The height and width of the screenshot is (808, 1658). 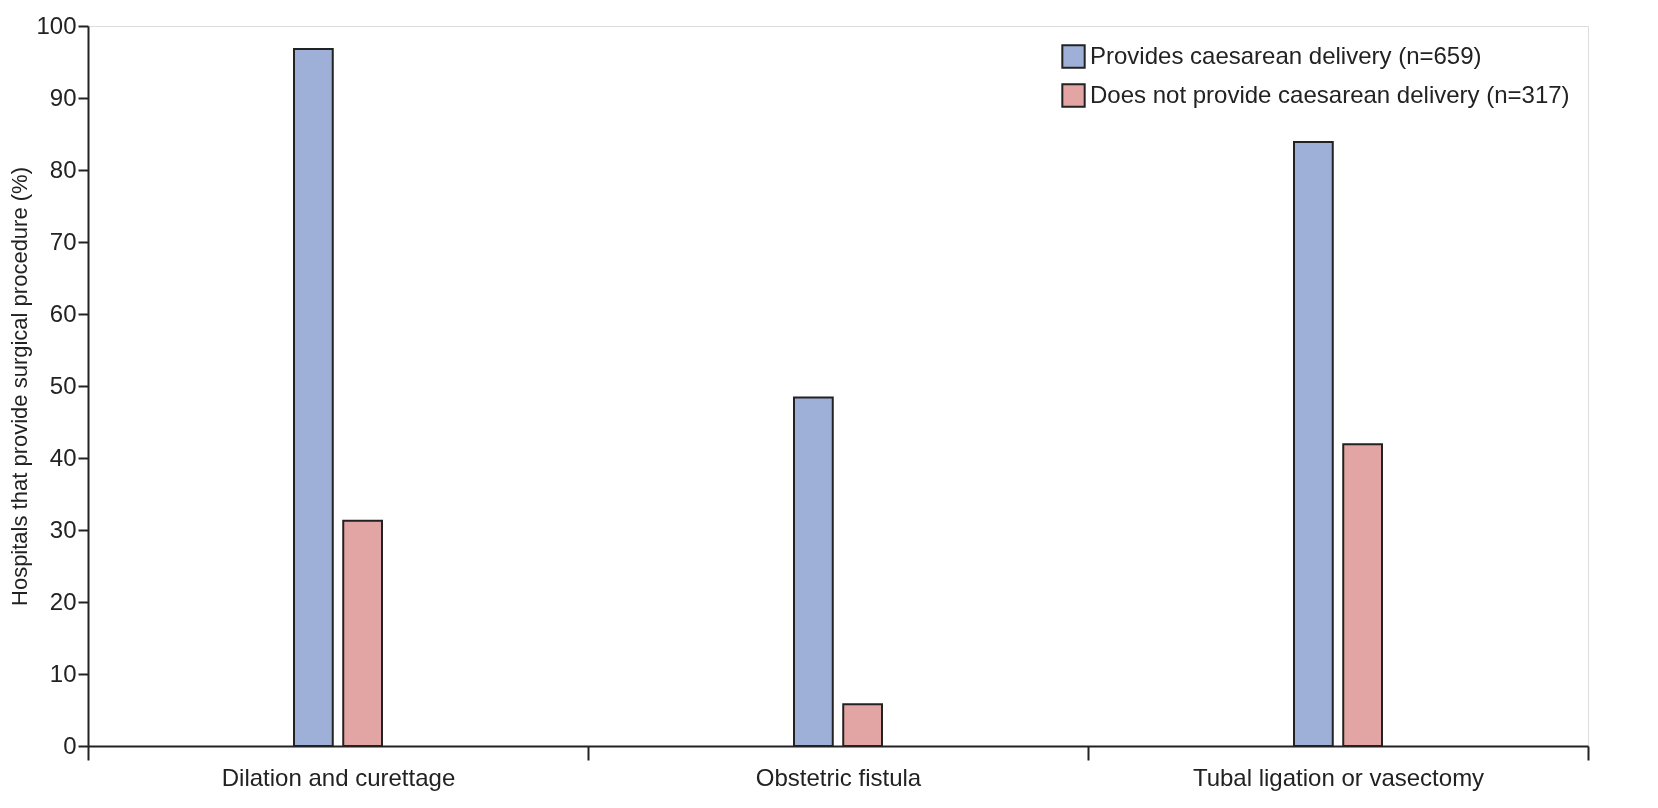 What do you see at coordinates (63, 313) in the screenshot?
I see `y-tick-label: 60` at bounding box center [63, 313].